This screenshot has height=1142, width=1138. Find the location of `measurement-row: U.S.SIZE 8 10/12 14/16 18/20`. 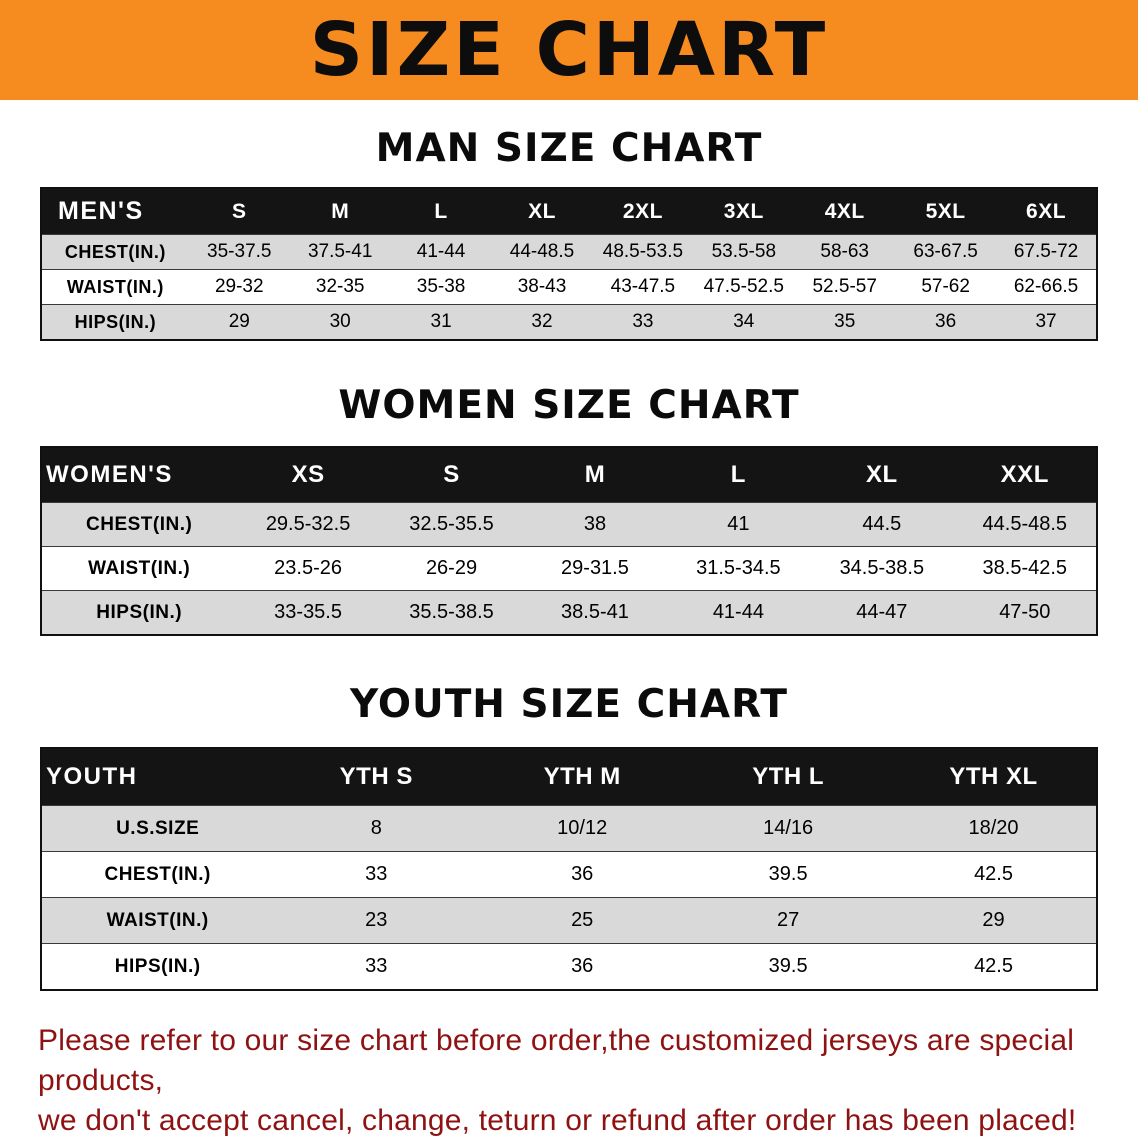

measurement-row: U.S.SIZE 8 10/12 14/16 18/20 is located at coordinates (569, 828).